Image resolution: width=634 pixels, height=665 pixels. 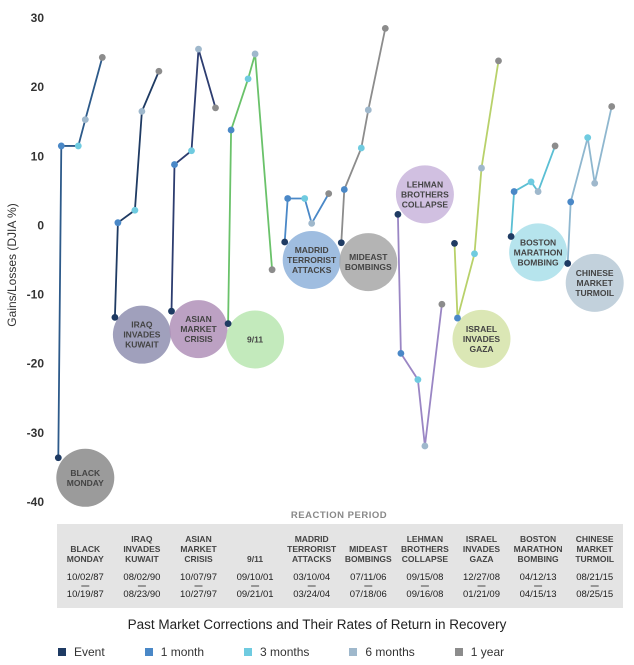 What do you see at coordinates (312, 549) in the screenshot?
I see `table-event-name: TERRORIST` at bounding box center [312, 549].